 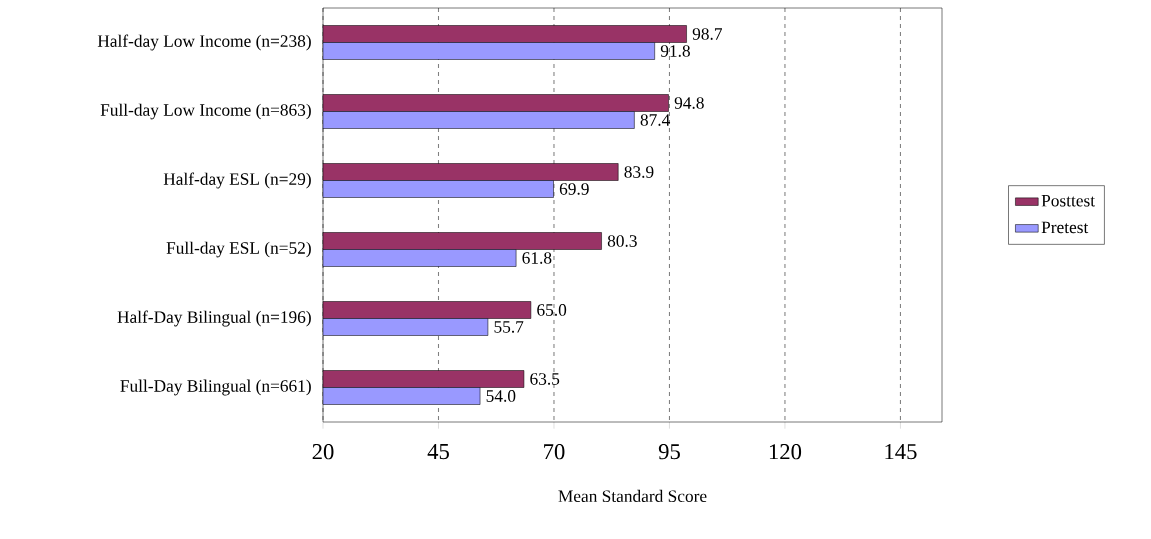 What do you see at coordinates (237, 180) in the screenshot?
I see `y-tick-label: Half-day ESL (n=29)` at bounding box center [237, 180].